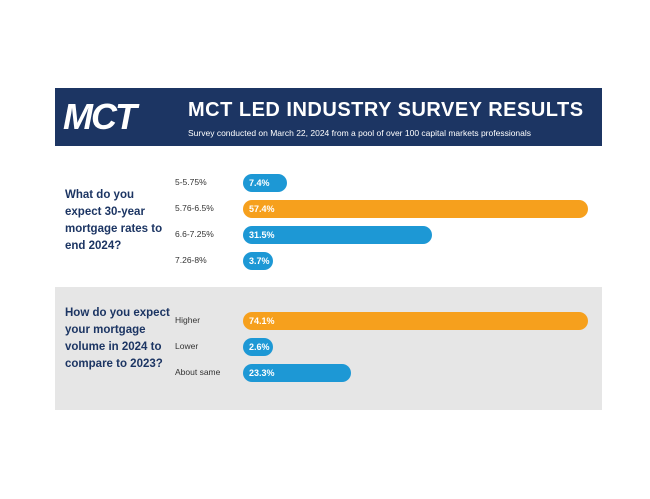  Describe the element at coordinates (262, 209) in the screenshot. I see `value-label: 57.4%` at that location.